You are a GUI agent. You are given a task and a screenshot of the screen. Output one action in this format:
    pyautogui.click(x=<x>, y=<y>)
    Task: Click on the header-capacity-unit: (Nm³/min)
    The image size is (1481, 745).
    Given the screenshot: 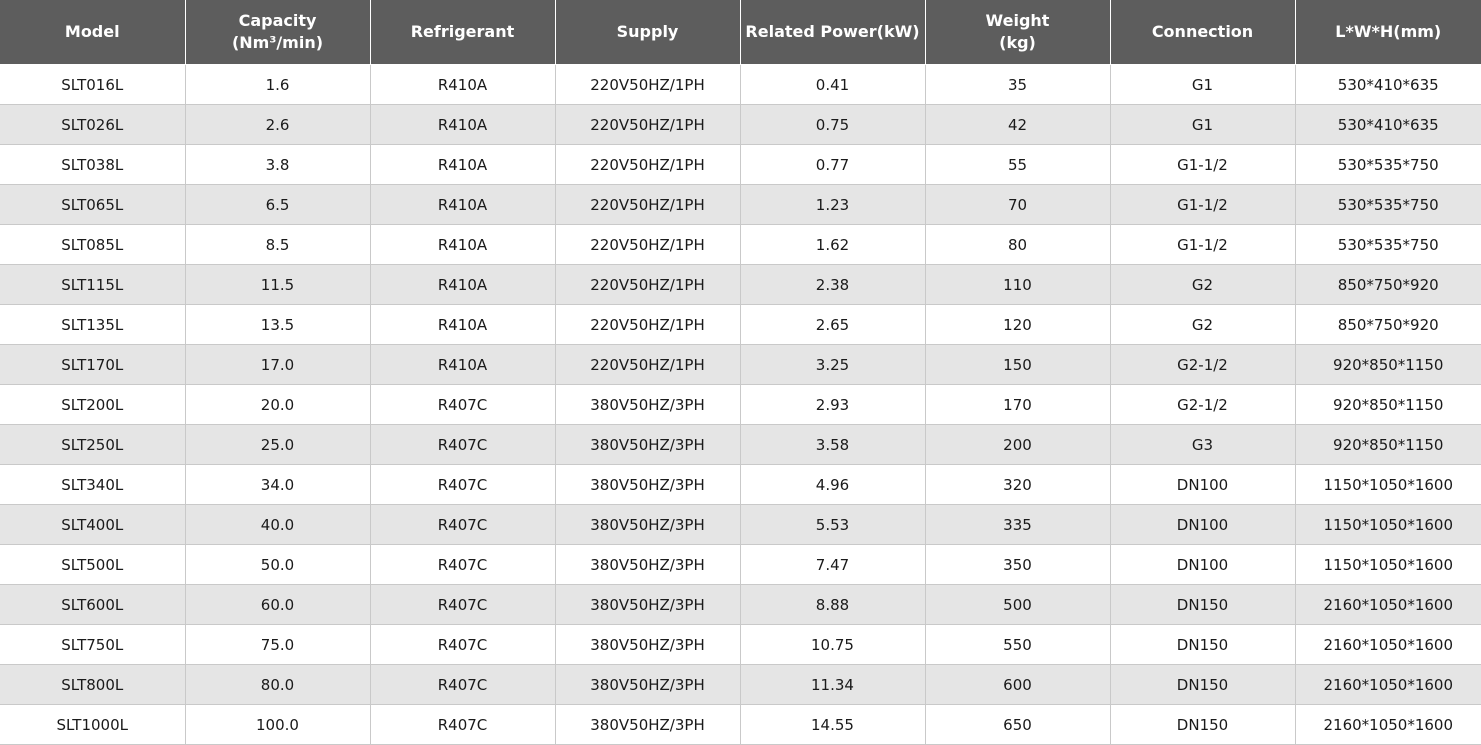 What is the action you would take?
    pyautogui.click(x=277, y=42)
    